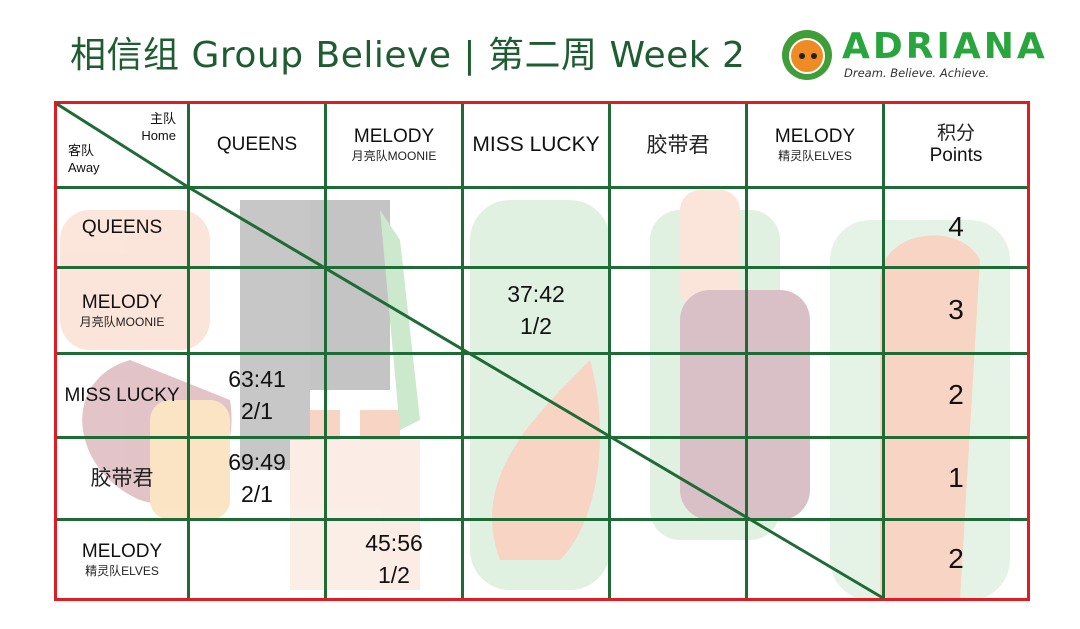 The image size is (1080, 629). I want to click on column-header-melody-moonie: MELODY 月亮队MOONIE, so click(394, 145).